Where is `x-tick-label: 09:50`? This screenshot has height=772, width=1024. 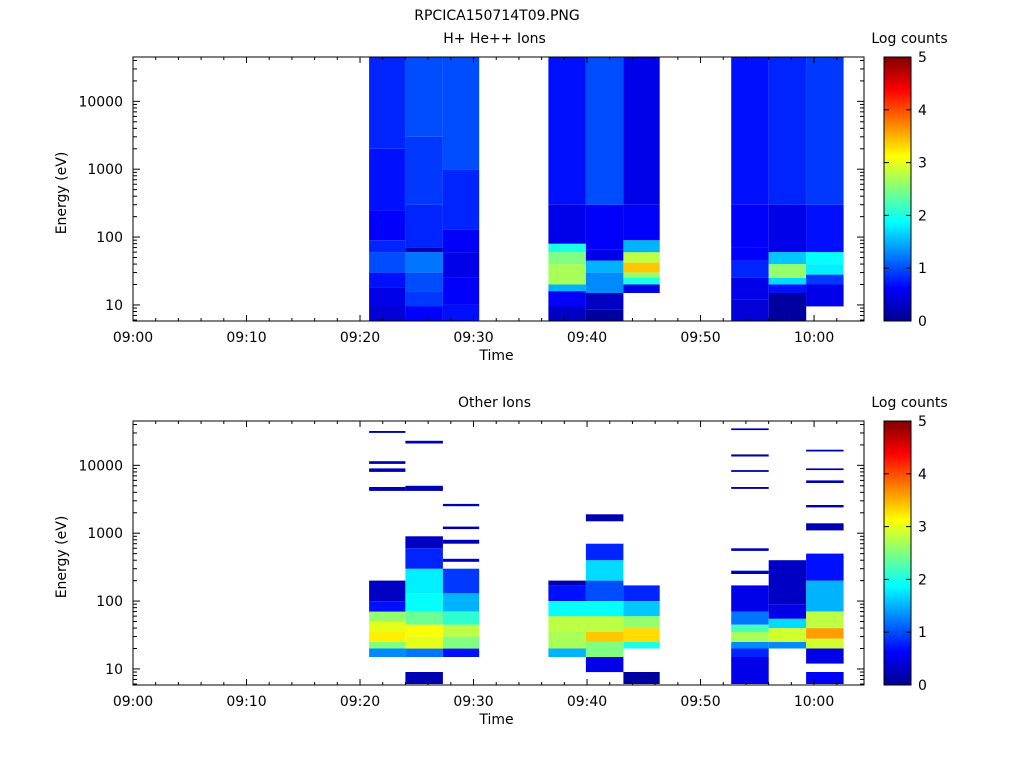
x-tick-label: 09:50 is located at coordinates (700, 702).